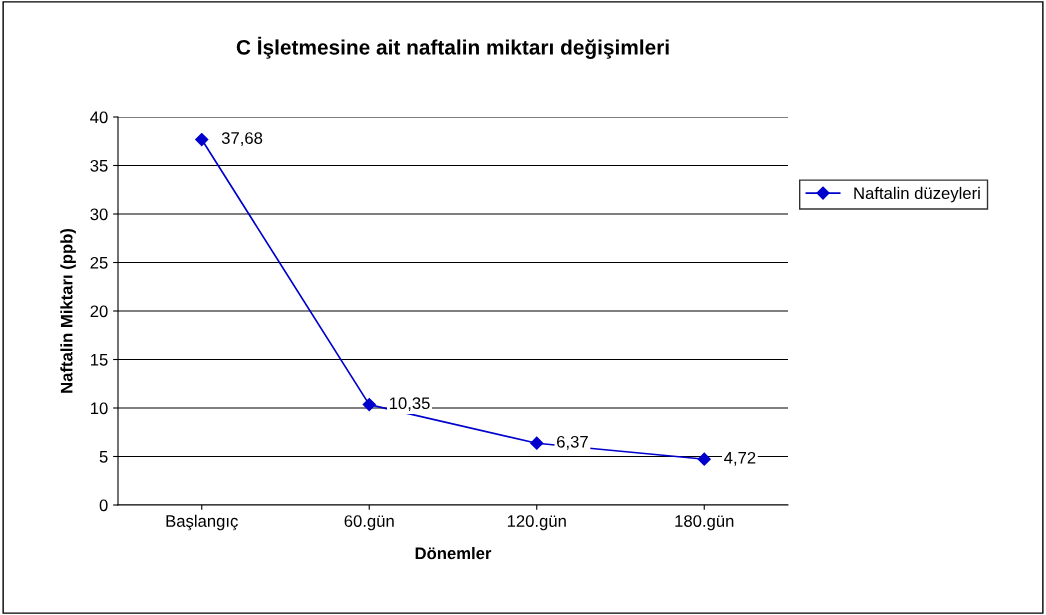 The image size is (1046, 615). What do you see at coordinates (452, 47) in the screenshot?
I see `chart-title: C İşletmesine ait naftalin miktarı değişimleri` at bounding box center [452, 47].